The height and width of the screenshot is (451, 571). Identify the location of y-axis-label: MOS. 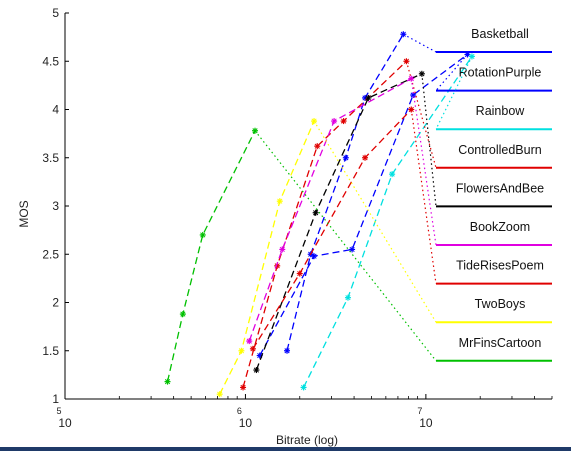
(24, 213).